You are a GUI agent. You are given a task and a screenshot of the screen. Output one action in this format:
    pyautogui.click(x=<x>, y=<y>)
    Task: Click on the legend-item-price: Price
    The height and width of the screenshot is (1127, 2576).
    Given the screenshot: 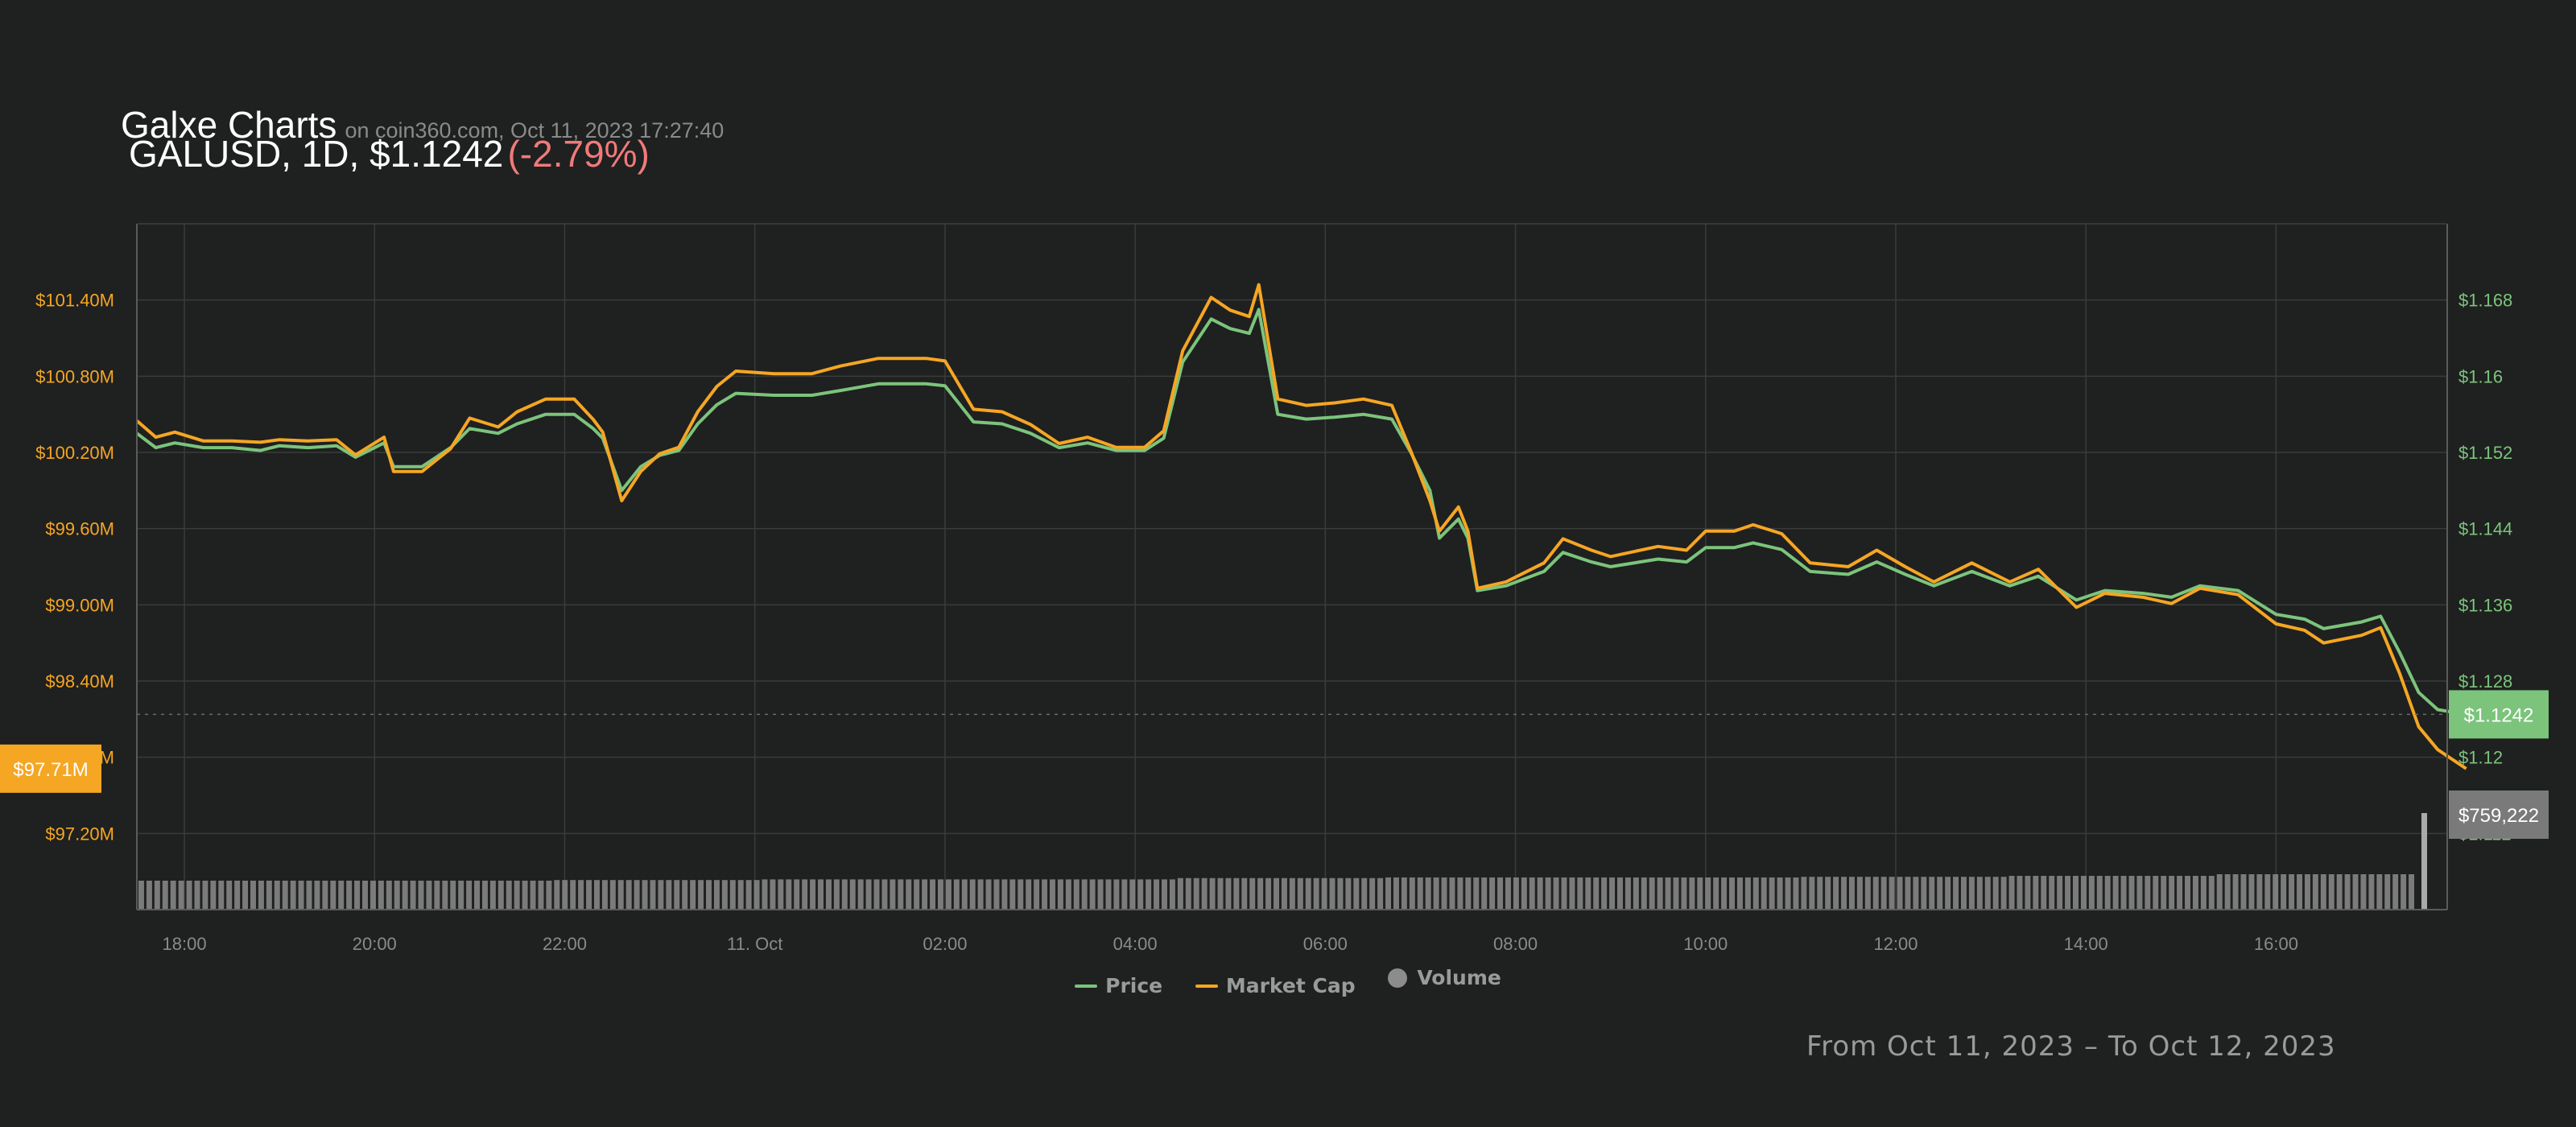 What is the action you would take?
    pyautogui.click(x=1118, y=985)
    